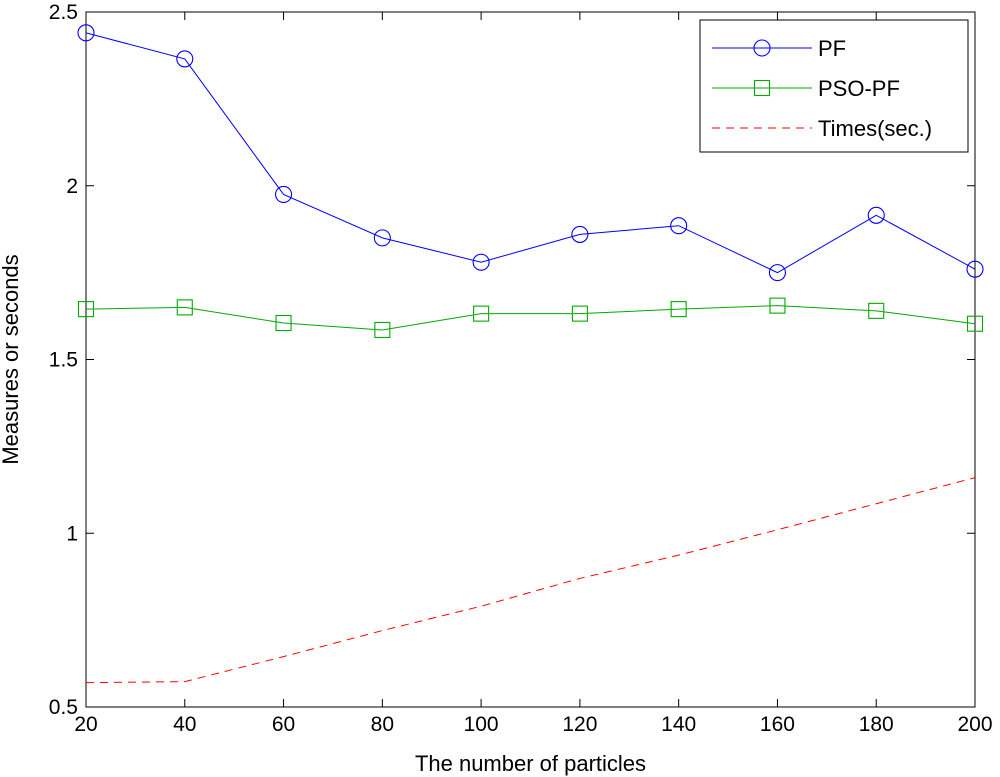 Image resolution: width=1000 pixels, height=777 pixels. I want to click on y-tick-label: 2, so click(72, 186).